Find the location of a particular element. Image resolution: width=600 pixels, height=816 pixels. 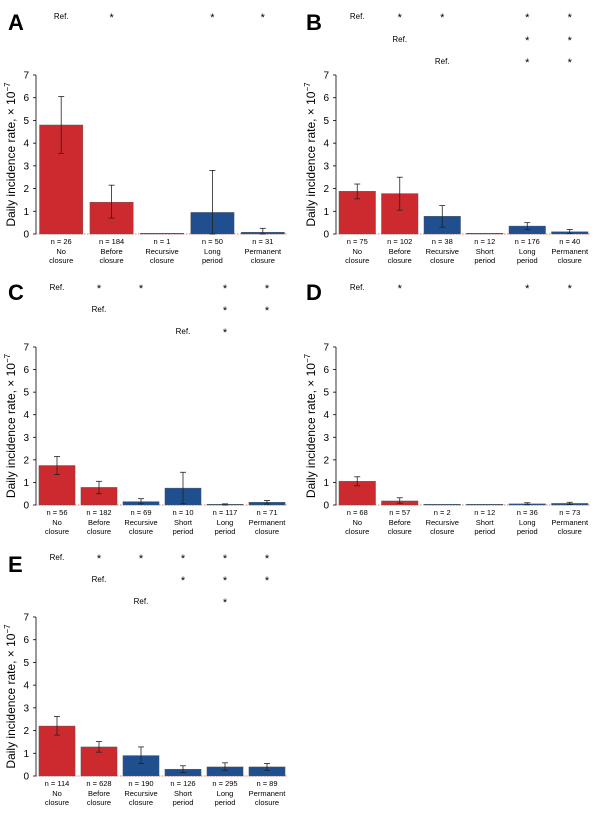

n-label: n = 36 is located at coordinates (527, 512).